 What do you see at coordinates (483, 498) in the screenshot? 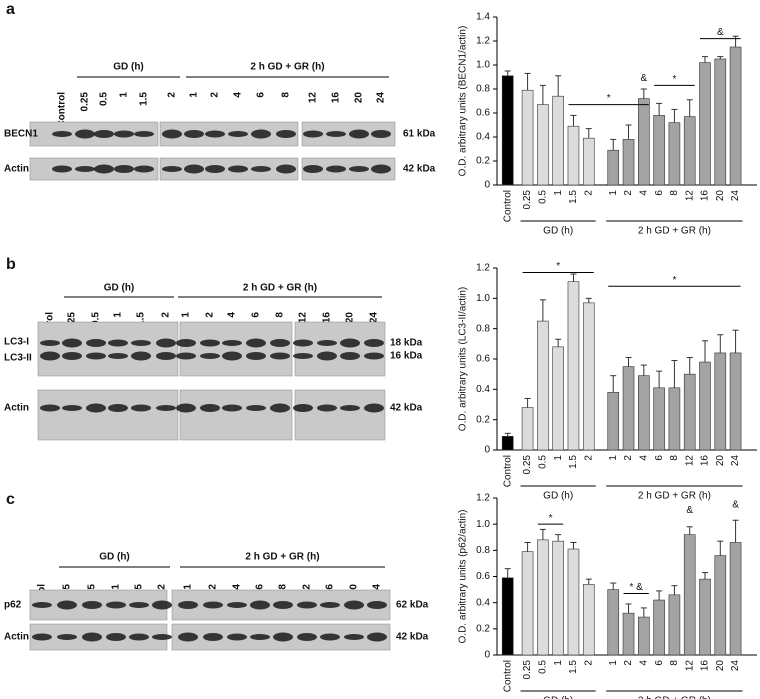
I see `y-tick-label: 1.2` at bounding box center [483, 498].